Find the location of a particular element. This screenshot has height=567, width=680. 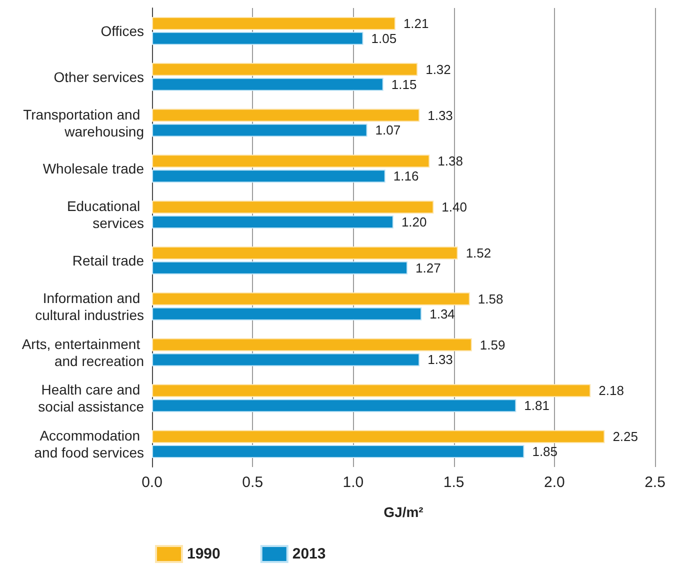

data-label: 1.38 is located at coordinates (450, 161).